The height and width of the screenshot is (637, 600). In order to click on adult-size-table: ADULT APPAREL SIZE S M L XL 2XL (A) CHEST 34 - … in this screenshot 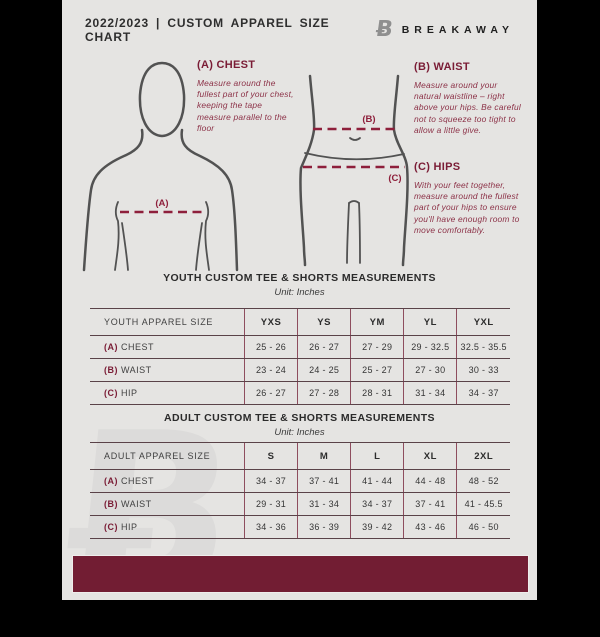, I will do `click(300, 490)`.